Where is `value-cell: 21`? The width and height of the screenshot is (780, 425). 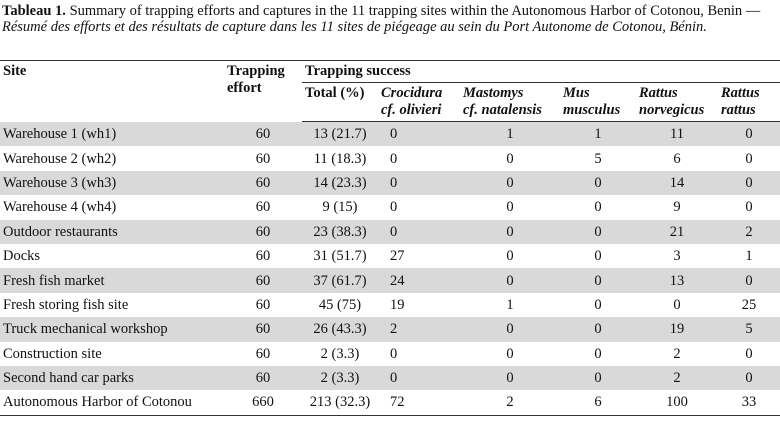 value-cell: 21 is located at coordinates (677, 231).